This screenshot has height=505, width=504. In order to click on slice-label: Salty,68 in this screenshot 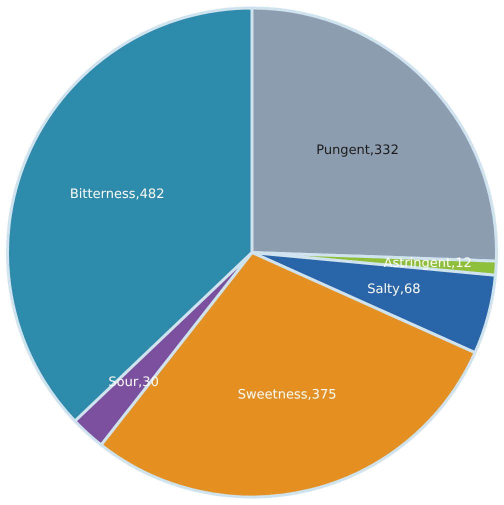, I will do `click(394, 290)`.